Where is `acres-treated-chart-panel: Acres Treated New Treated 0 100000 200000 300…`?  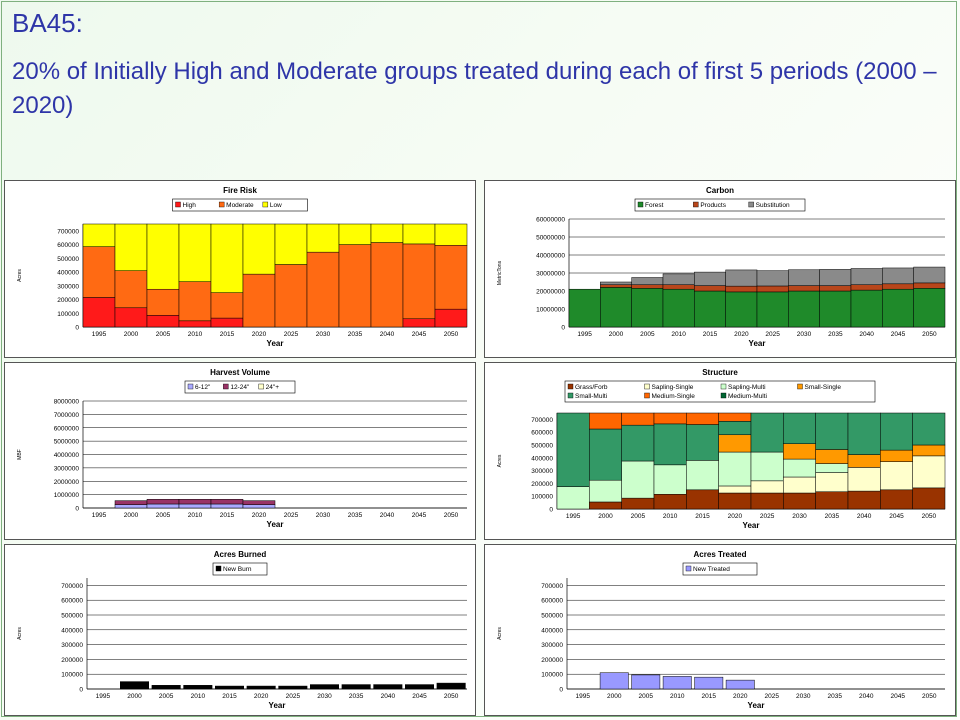
acres-treated-chart-panel: Acres Treated New Treated 0 100000 200000 300… is located at coordinates (720, 630).